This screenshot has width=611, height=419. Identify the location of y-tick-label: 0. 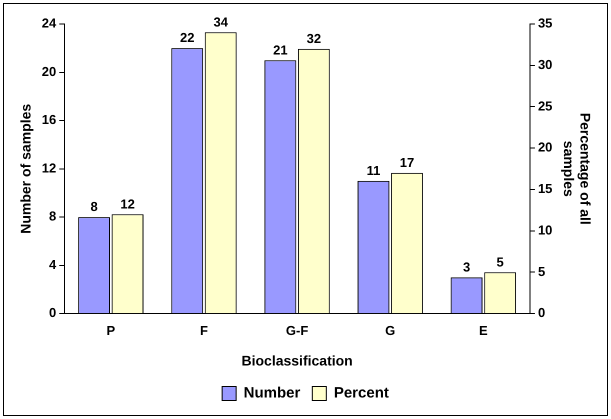
(52, 312).